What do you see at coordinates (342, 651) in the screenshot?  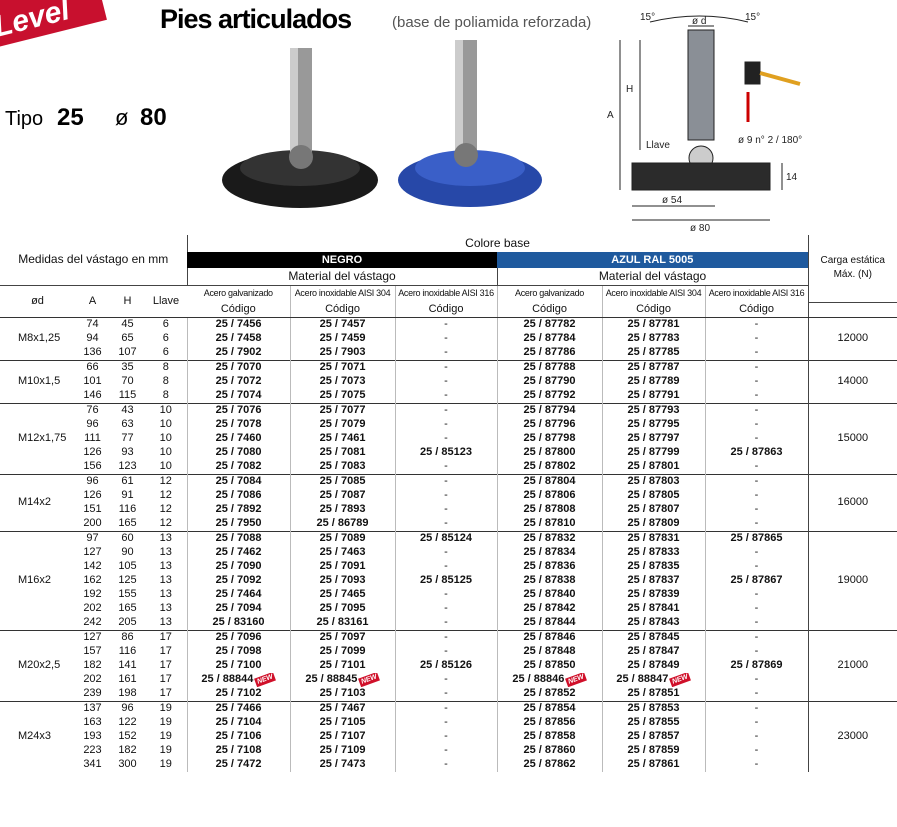 I see `code-cell: 25 / 7099` at bounding box center [342, 651].